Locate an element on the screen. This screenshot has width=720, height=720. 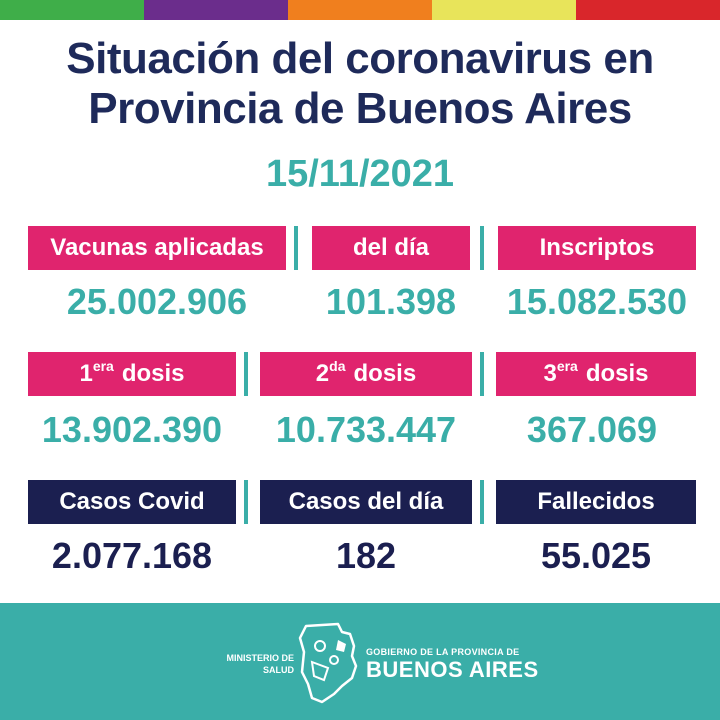
covid-cases-label-text: Casos Covid is located at coordinates (132, 501).